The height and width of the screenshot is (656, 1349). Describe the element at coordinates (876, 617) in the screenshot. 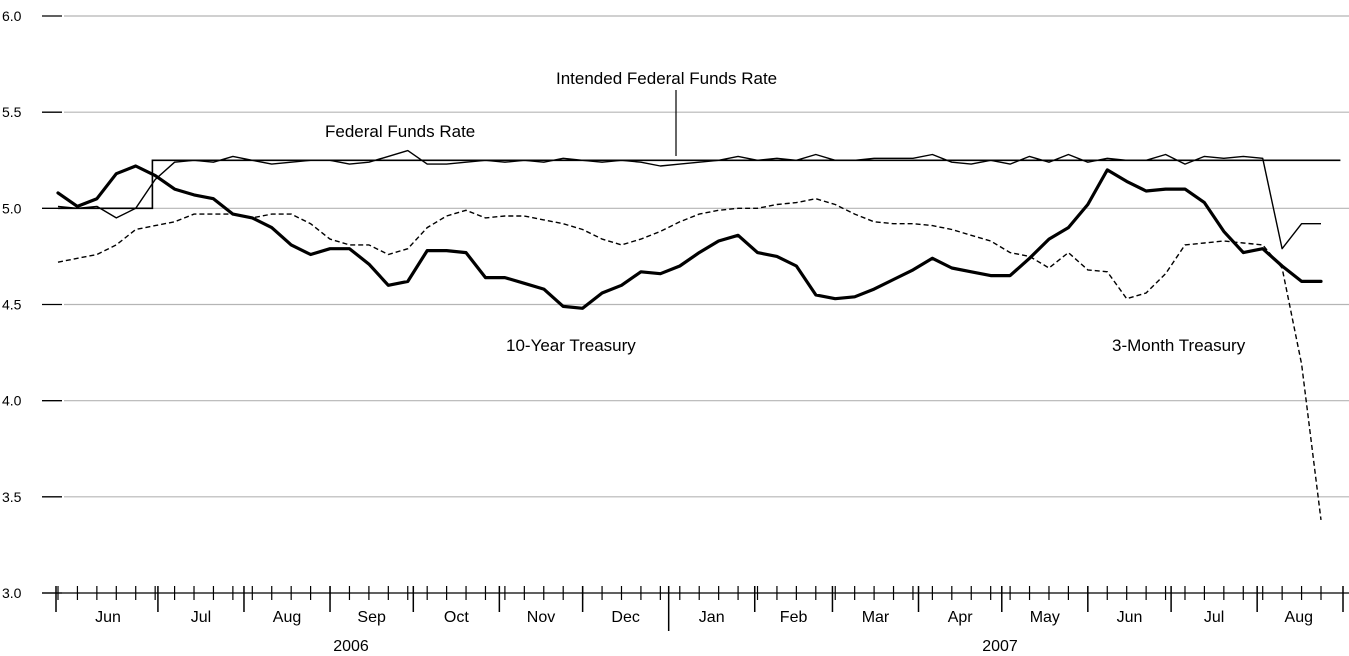

I see `x-month-label: Mar` at that location.